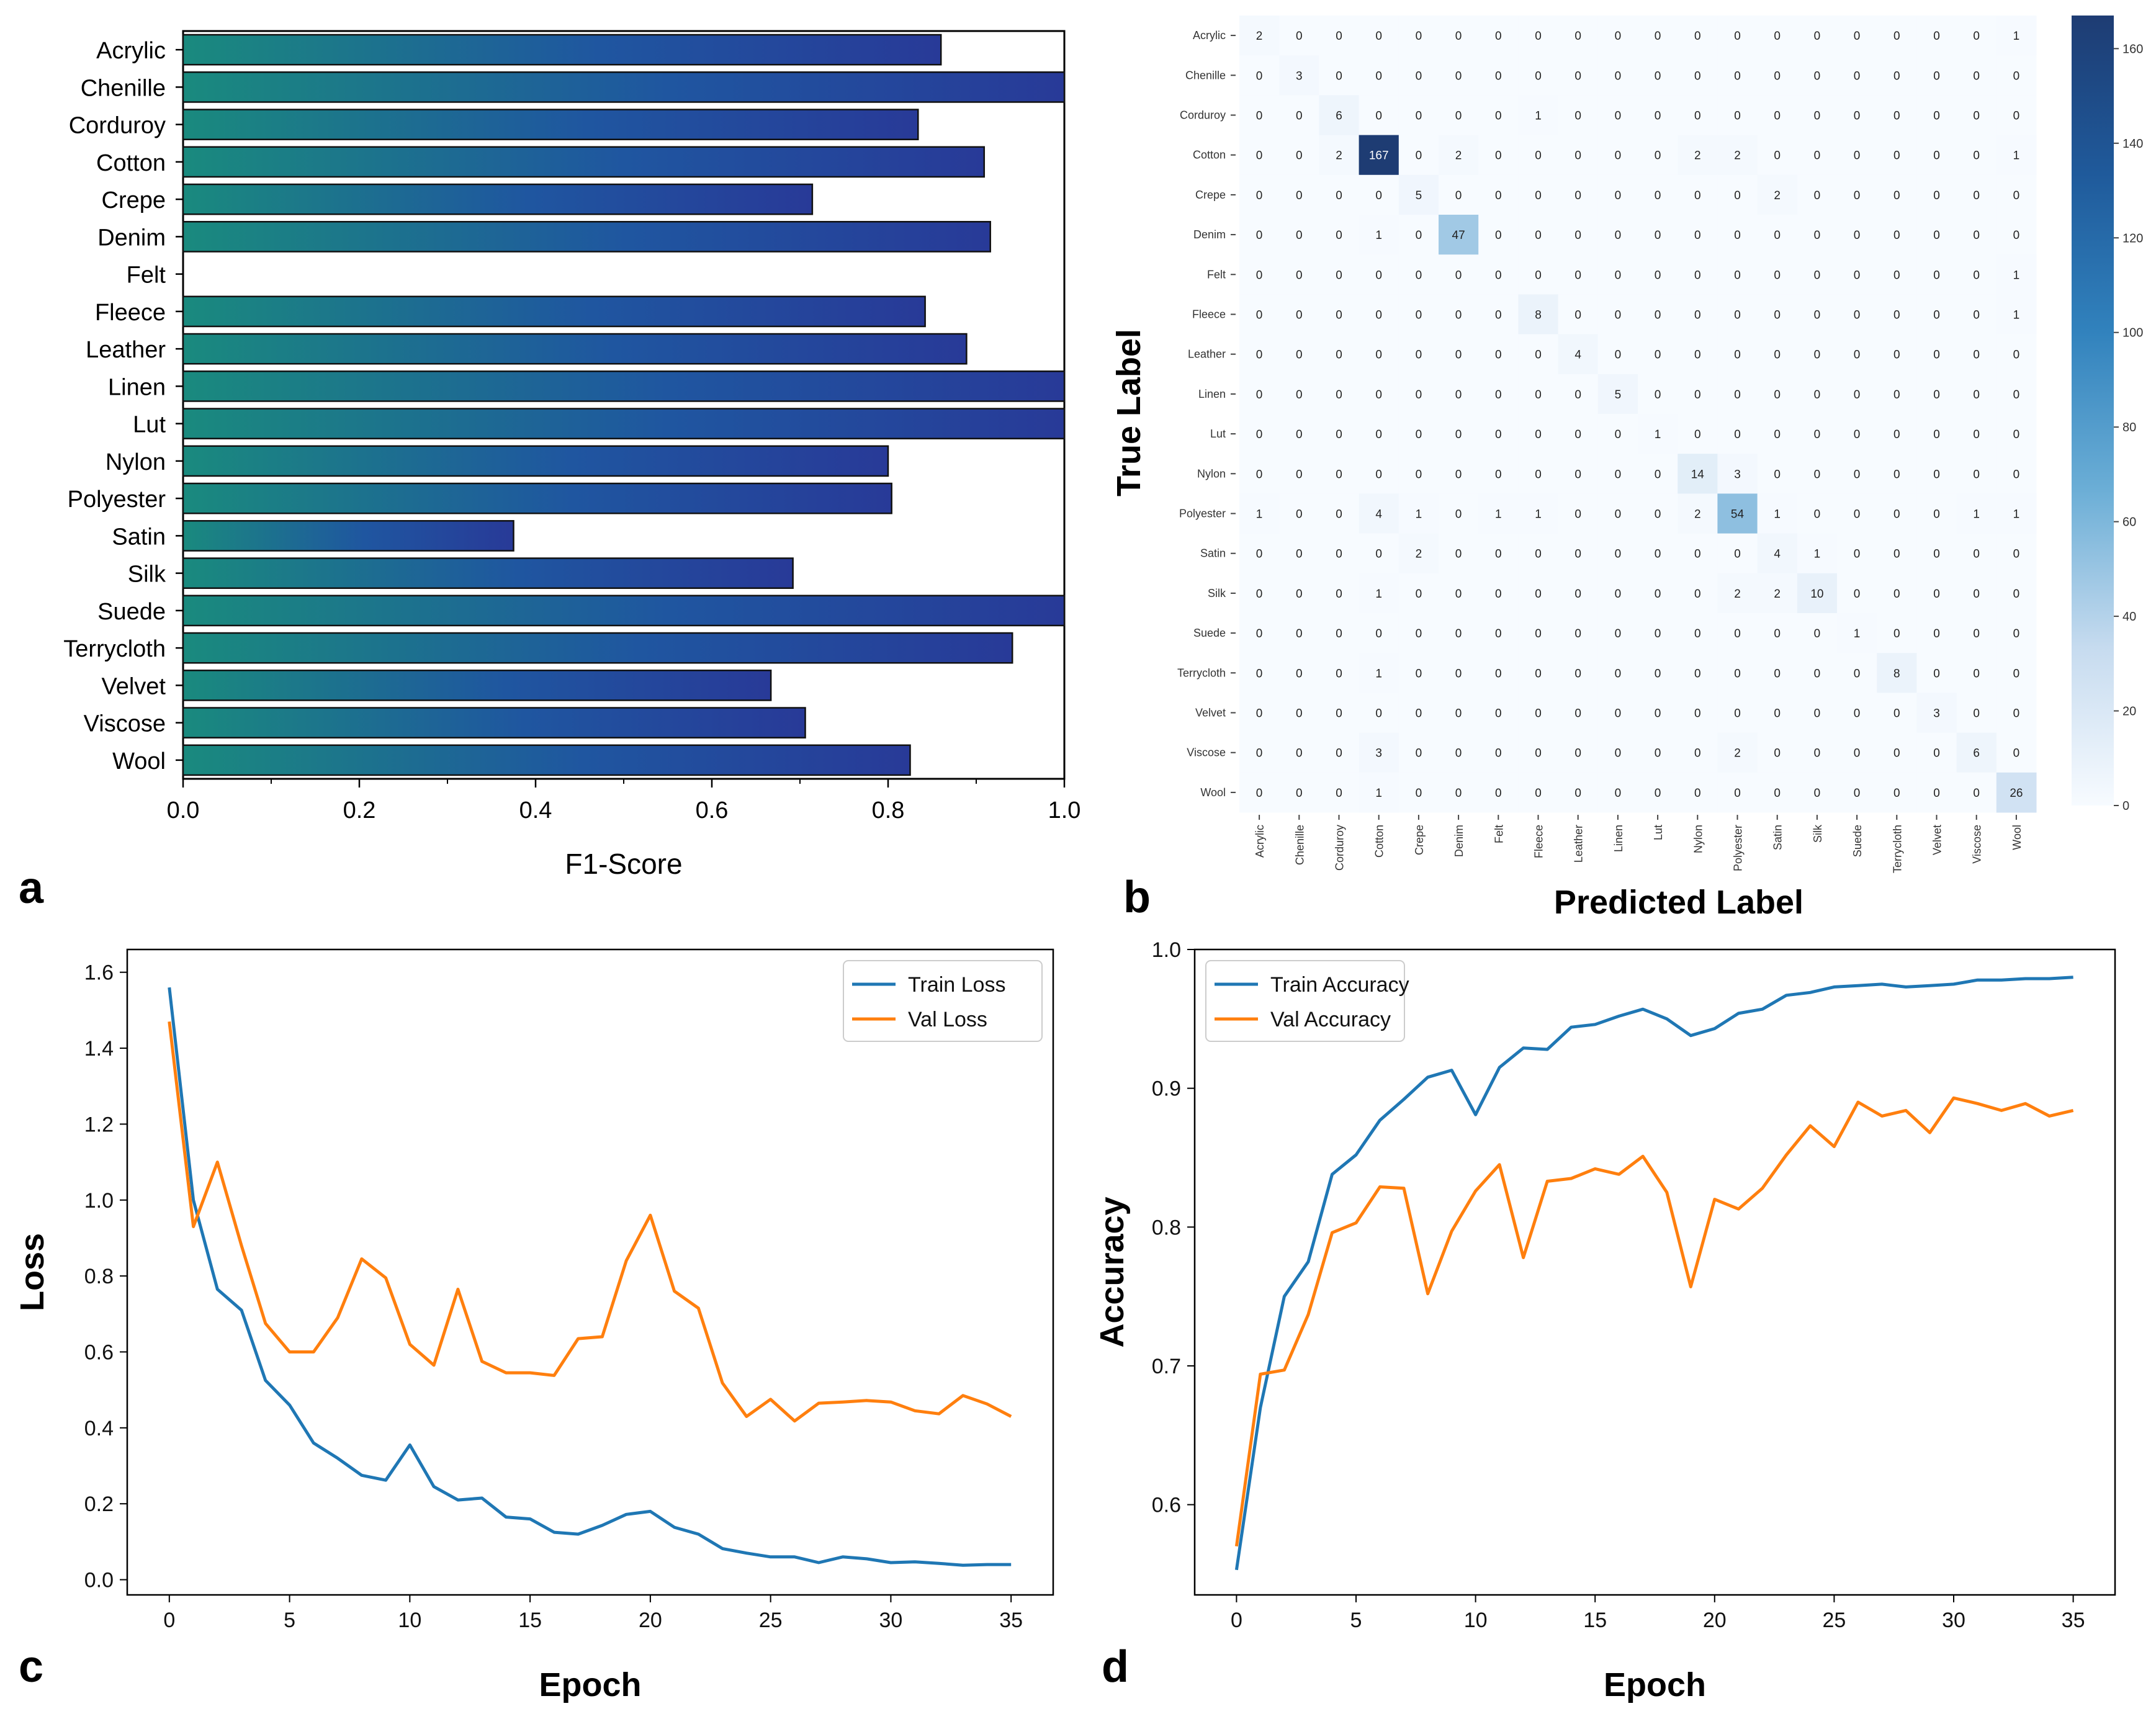  I want to click on x-tick-label: 5, so click(289, 1620).